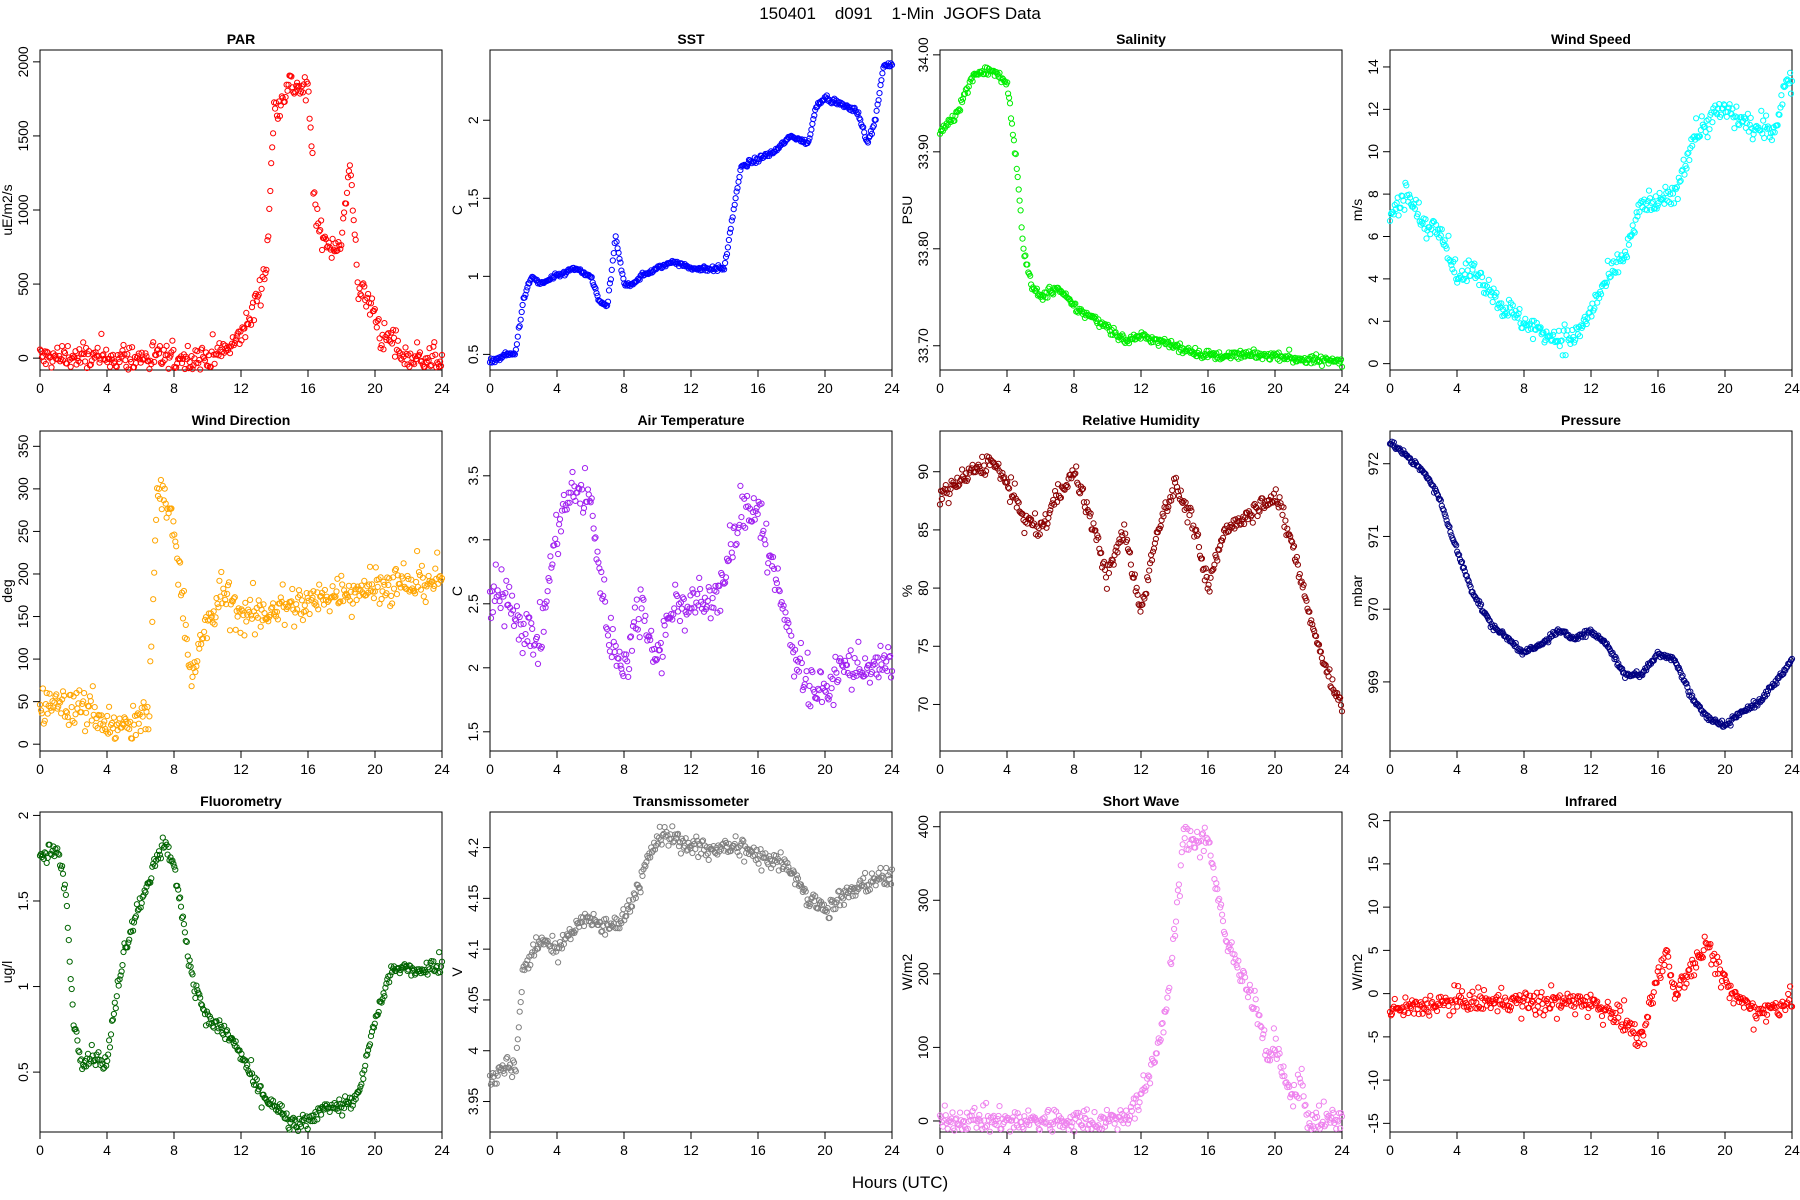 The image size is (1800, 1200). I want to click on panel-title-sst: SST, so click(691, 39).